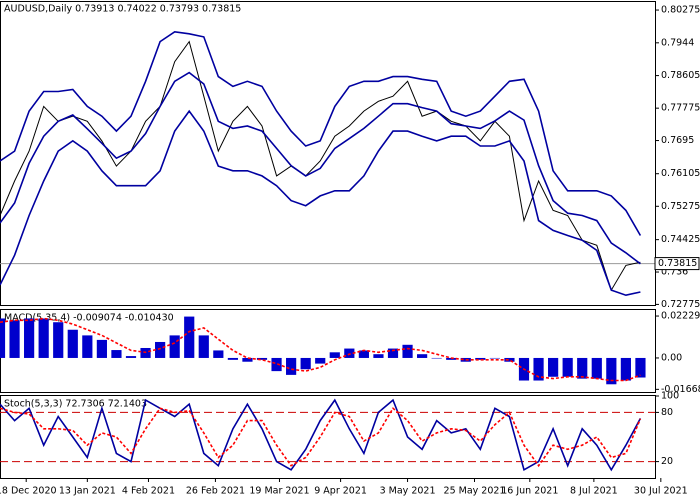 The width and height of the screenshot is (700, 500). I want to click on last-price-label: 0.73815, so click(677, 263).